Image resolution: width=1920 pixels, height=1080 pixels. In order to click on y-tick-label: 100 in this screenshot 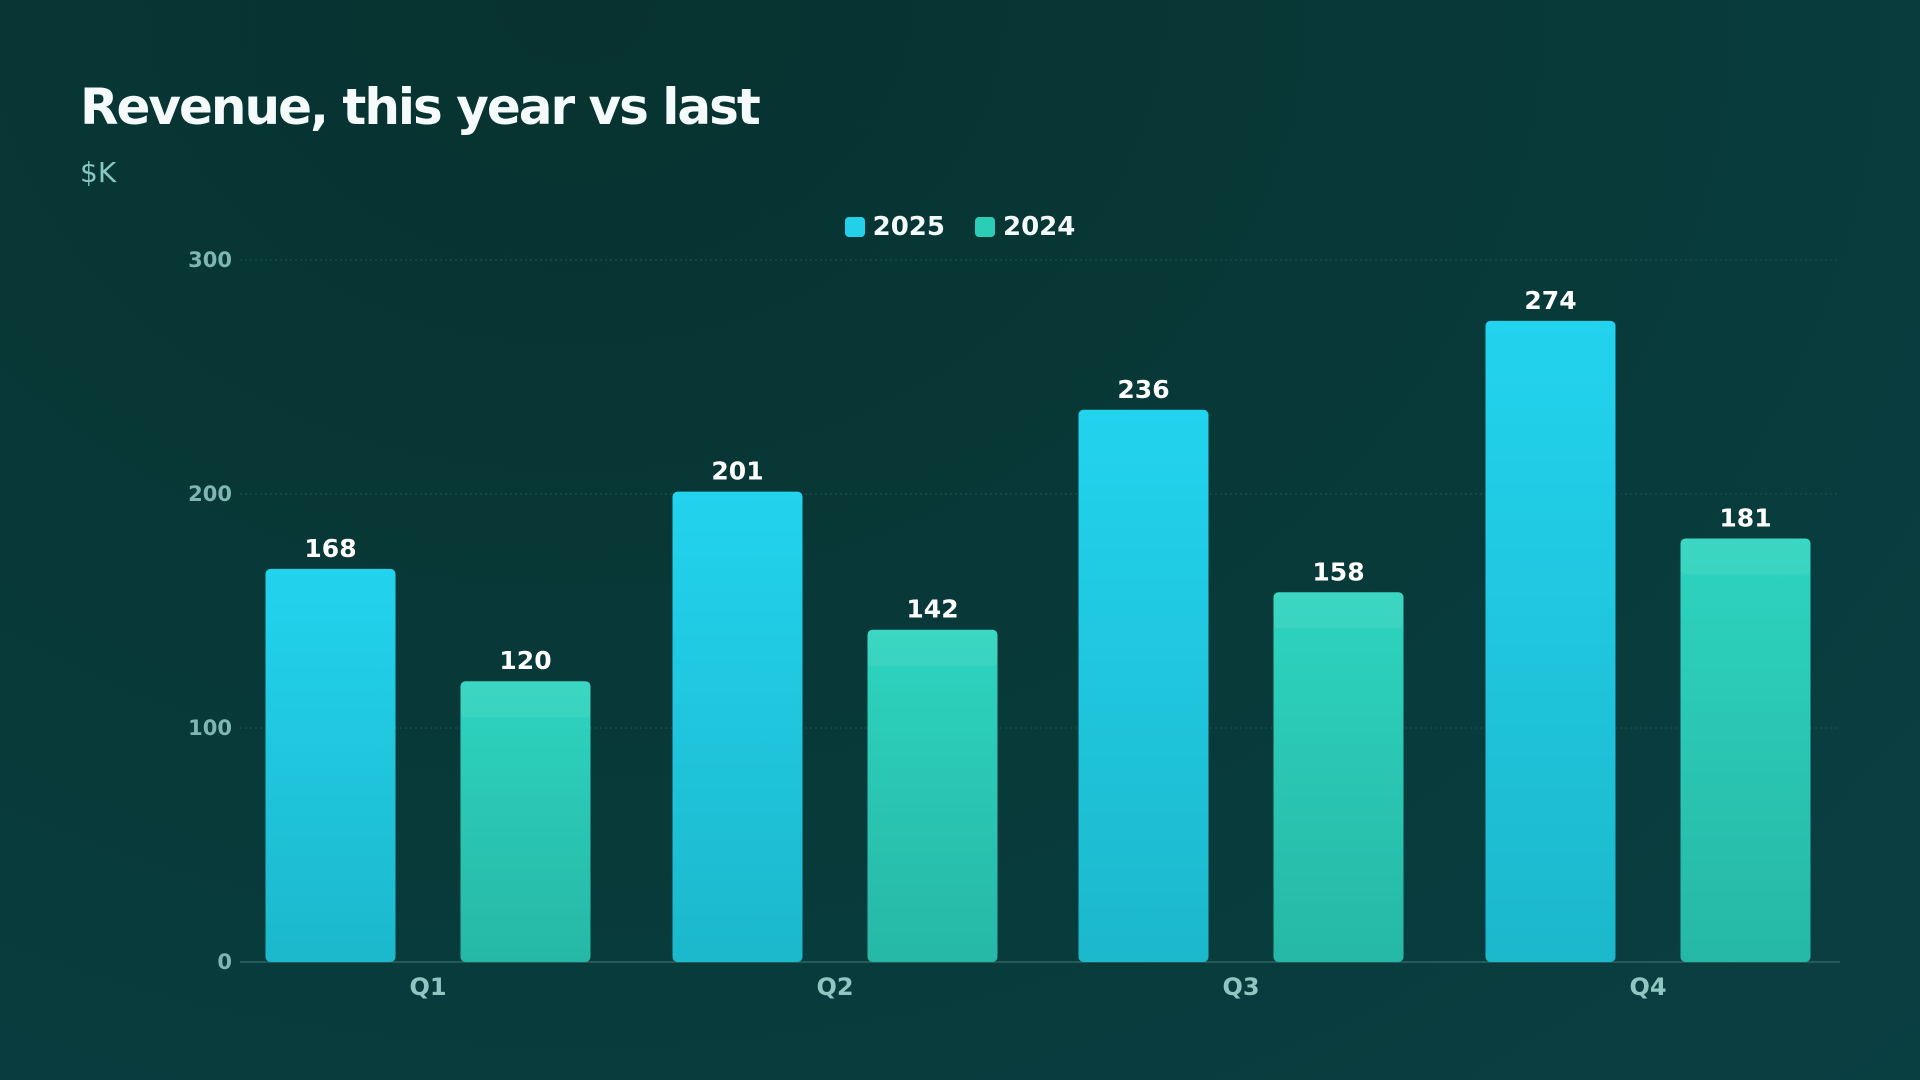, I will do `click(210, 728)`.